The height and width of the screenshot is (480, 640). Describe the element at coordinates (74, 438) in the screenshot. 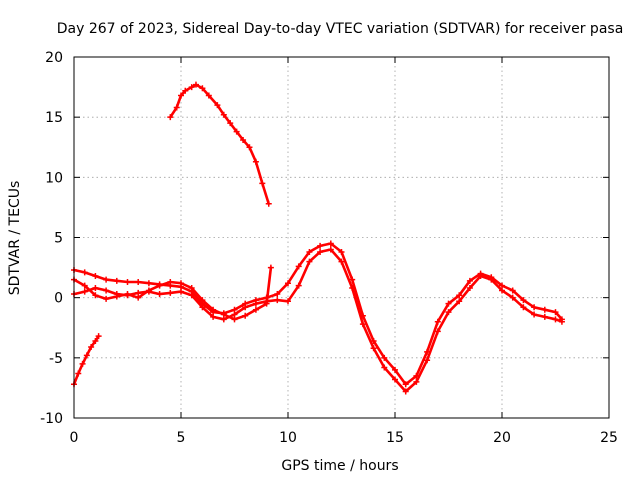

I see `x-tick-label: 0` at that location.